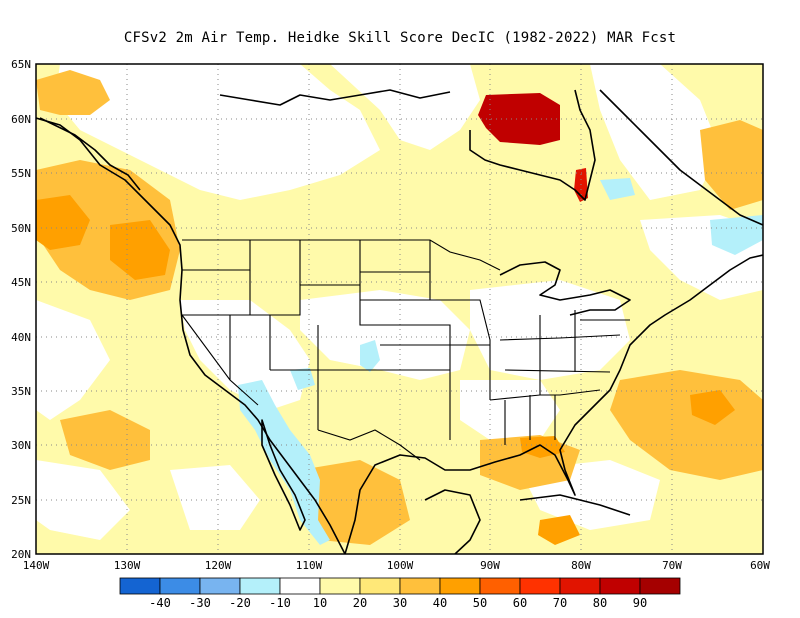 The height and width of the screenshot is (618, 800). Describe the element at coordinates (21, 391) in the screenshot. I see `lat-label: 35N` at that location.